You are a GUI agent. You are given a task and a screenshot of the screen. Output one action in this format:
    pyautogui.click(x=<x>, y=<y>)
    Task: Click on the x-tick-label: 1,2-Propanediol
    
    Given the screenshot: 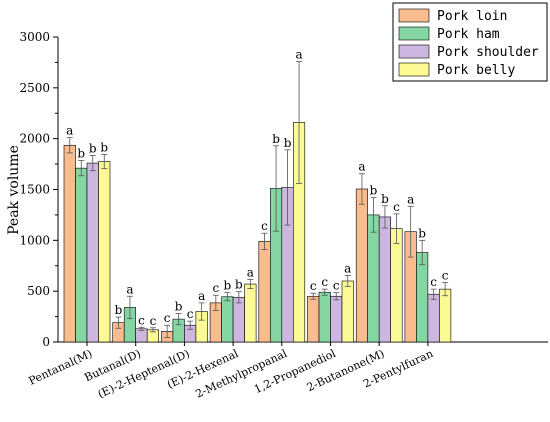 What is the action you would take?
    pyautogui.click(x=295, y=371)
    